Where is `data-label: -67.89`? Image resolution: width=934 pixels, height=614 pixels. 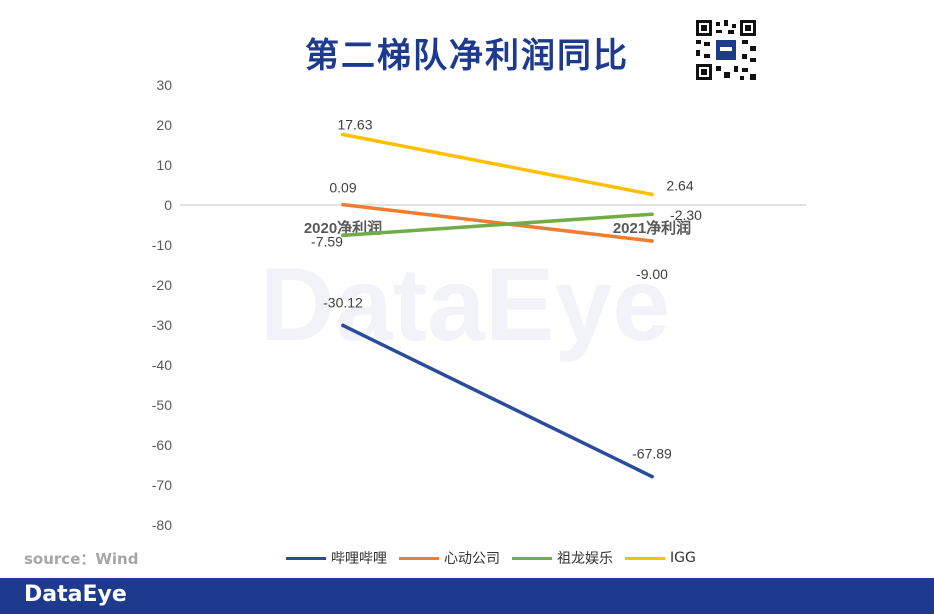 data-label: -67.89 is located at coordinates (652, 454).